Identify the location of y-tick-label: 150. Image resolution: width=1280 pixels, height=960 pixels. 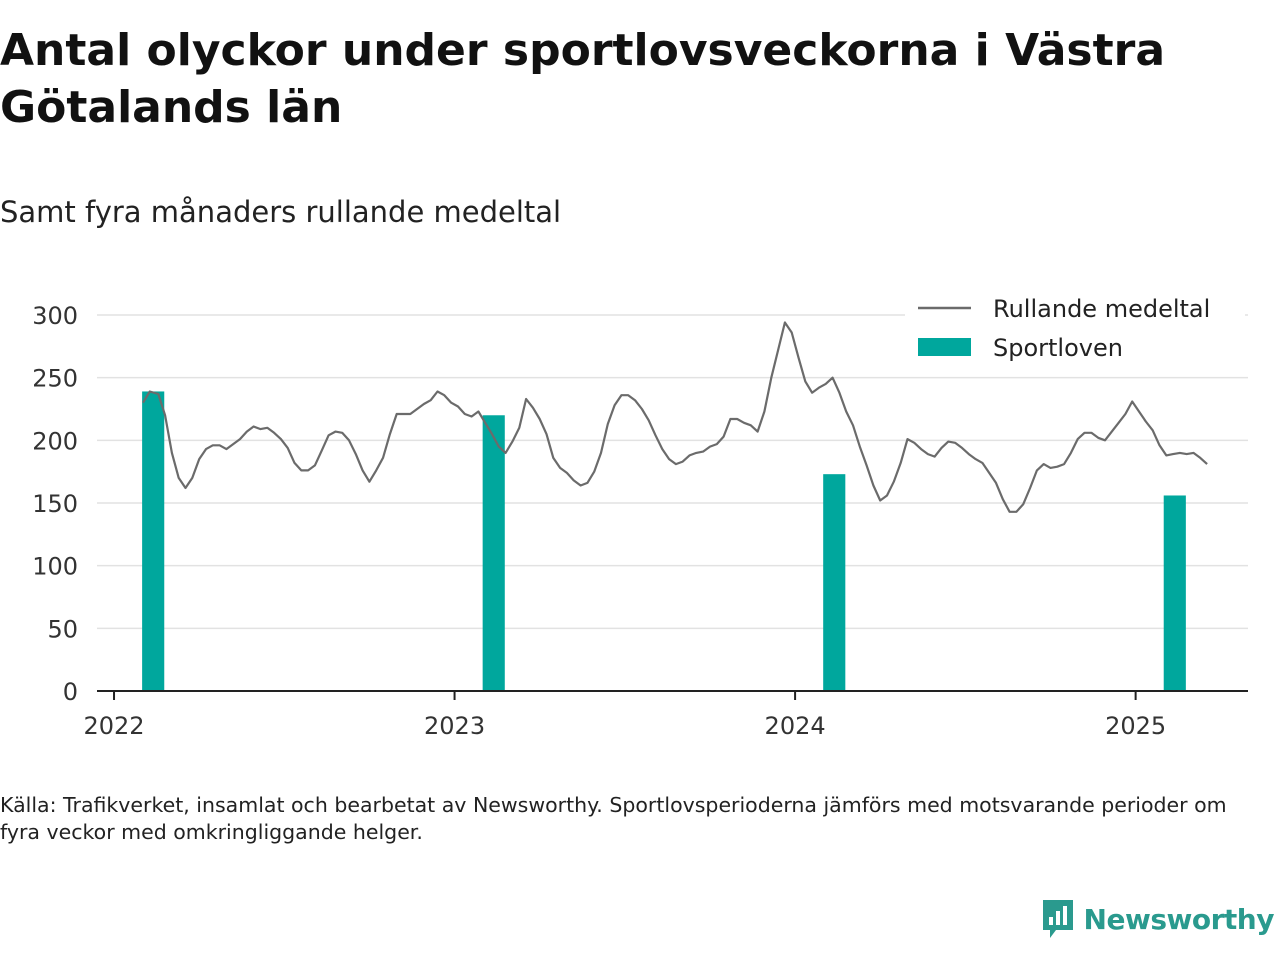
(55, 504).